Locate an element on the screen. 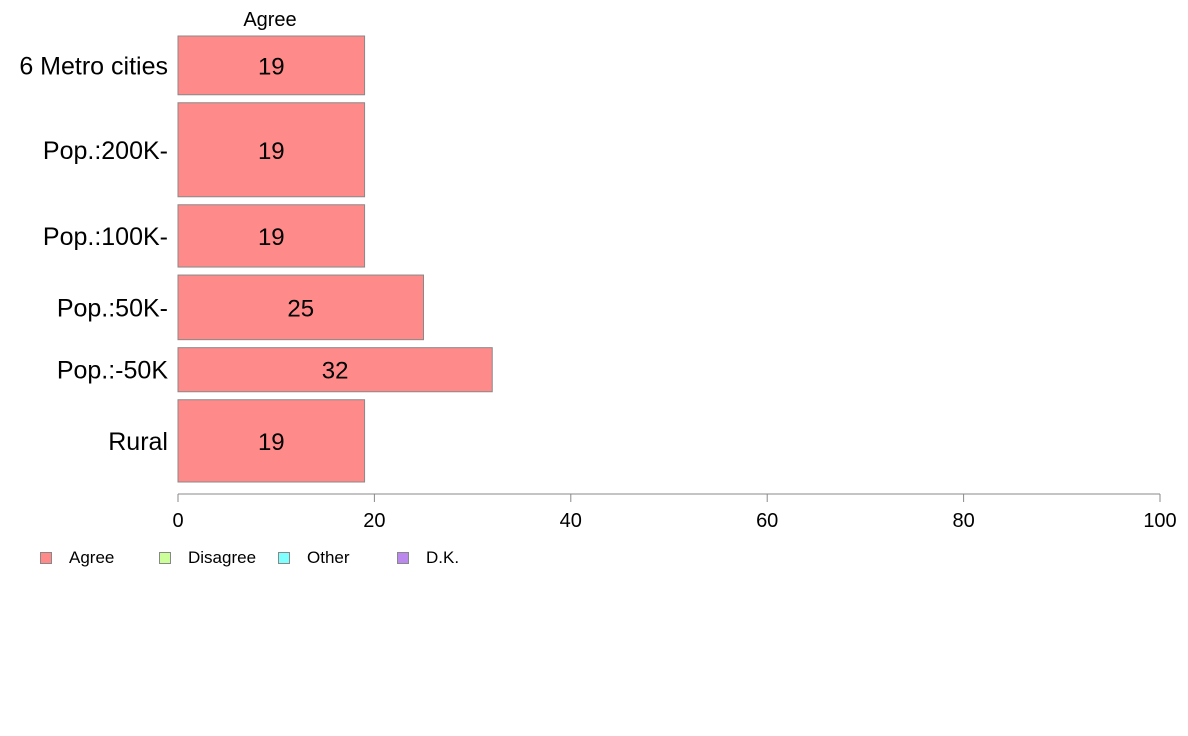 Image resolution: width=1188 pixels, height=736 pixels. legend-label-other: Other is located at coordinates (328, 557).